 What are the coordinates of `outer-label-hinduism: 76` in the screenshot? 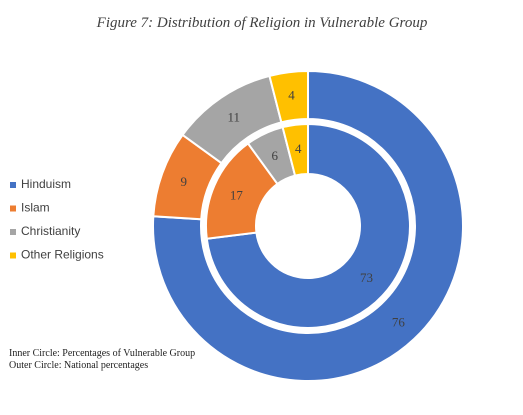 It's located at (399, 322).